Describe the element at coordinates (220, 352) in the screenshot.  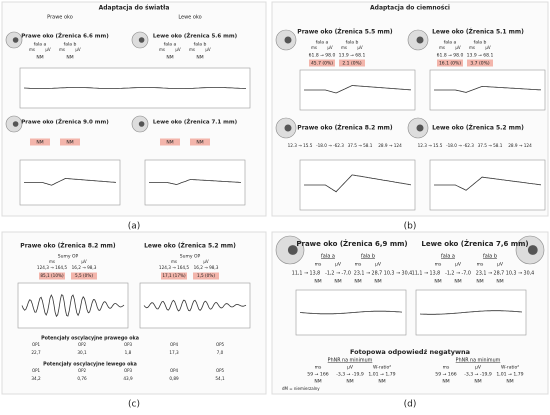
I see `value: 7,0` at that location.